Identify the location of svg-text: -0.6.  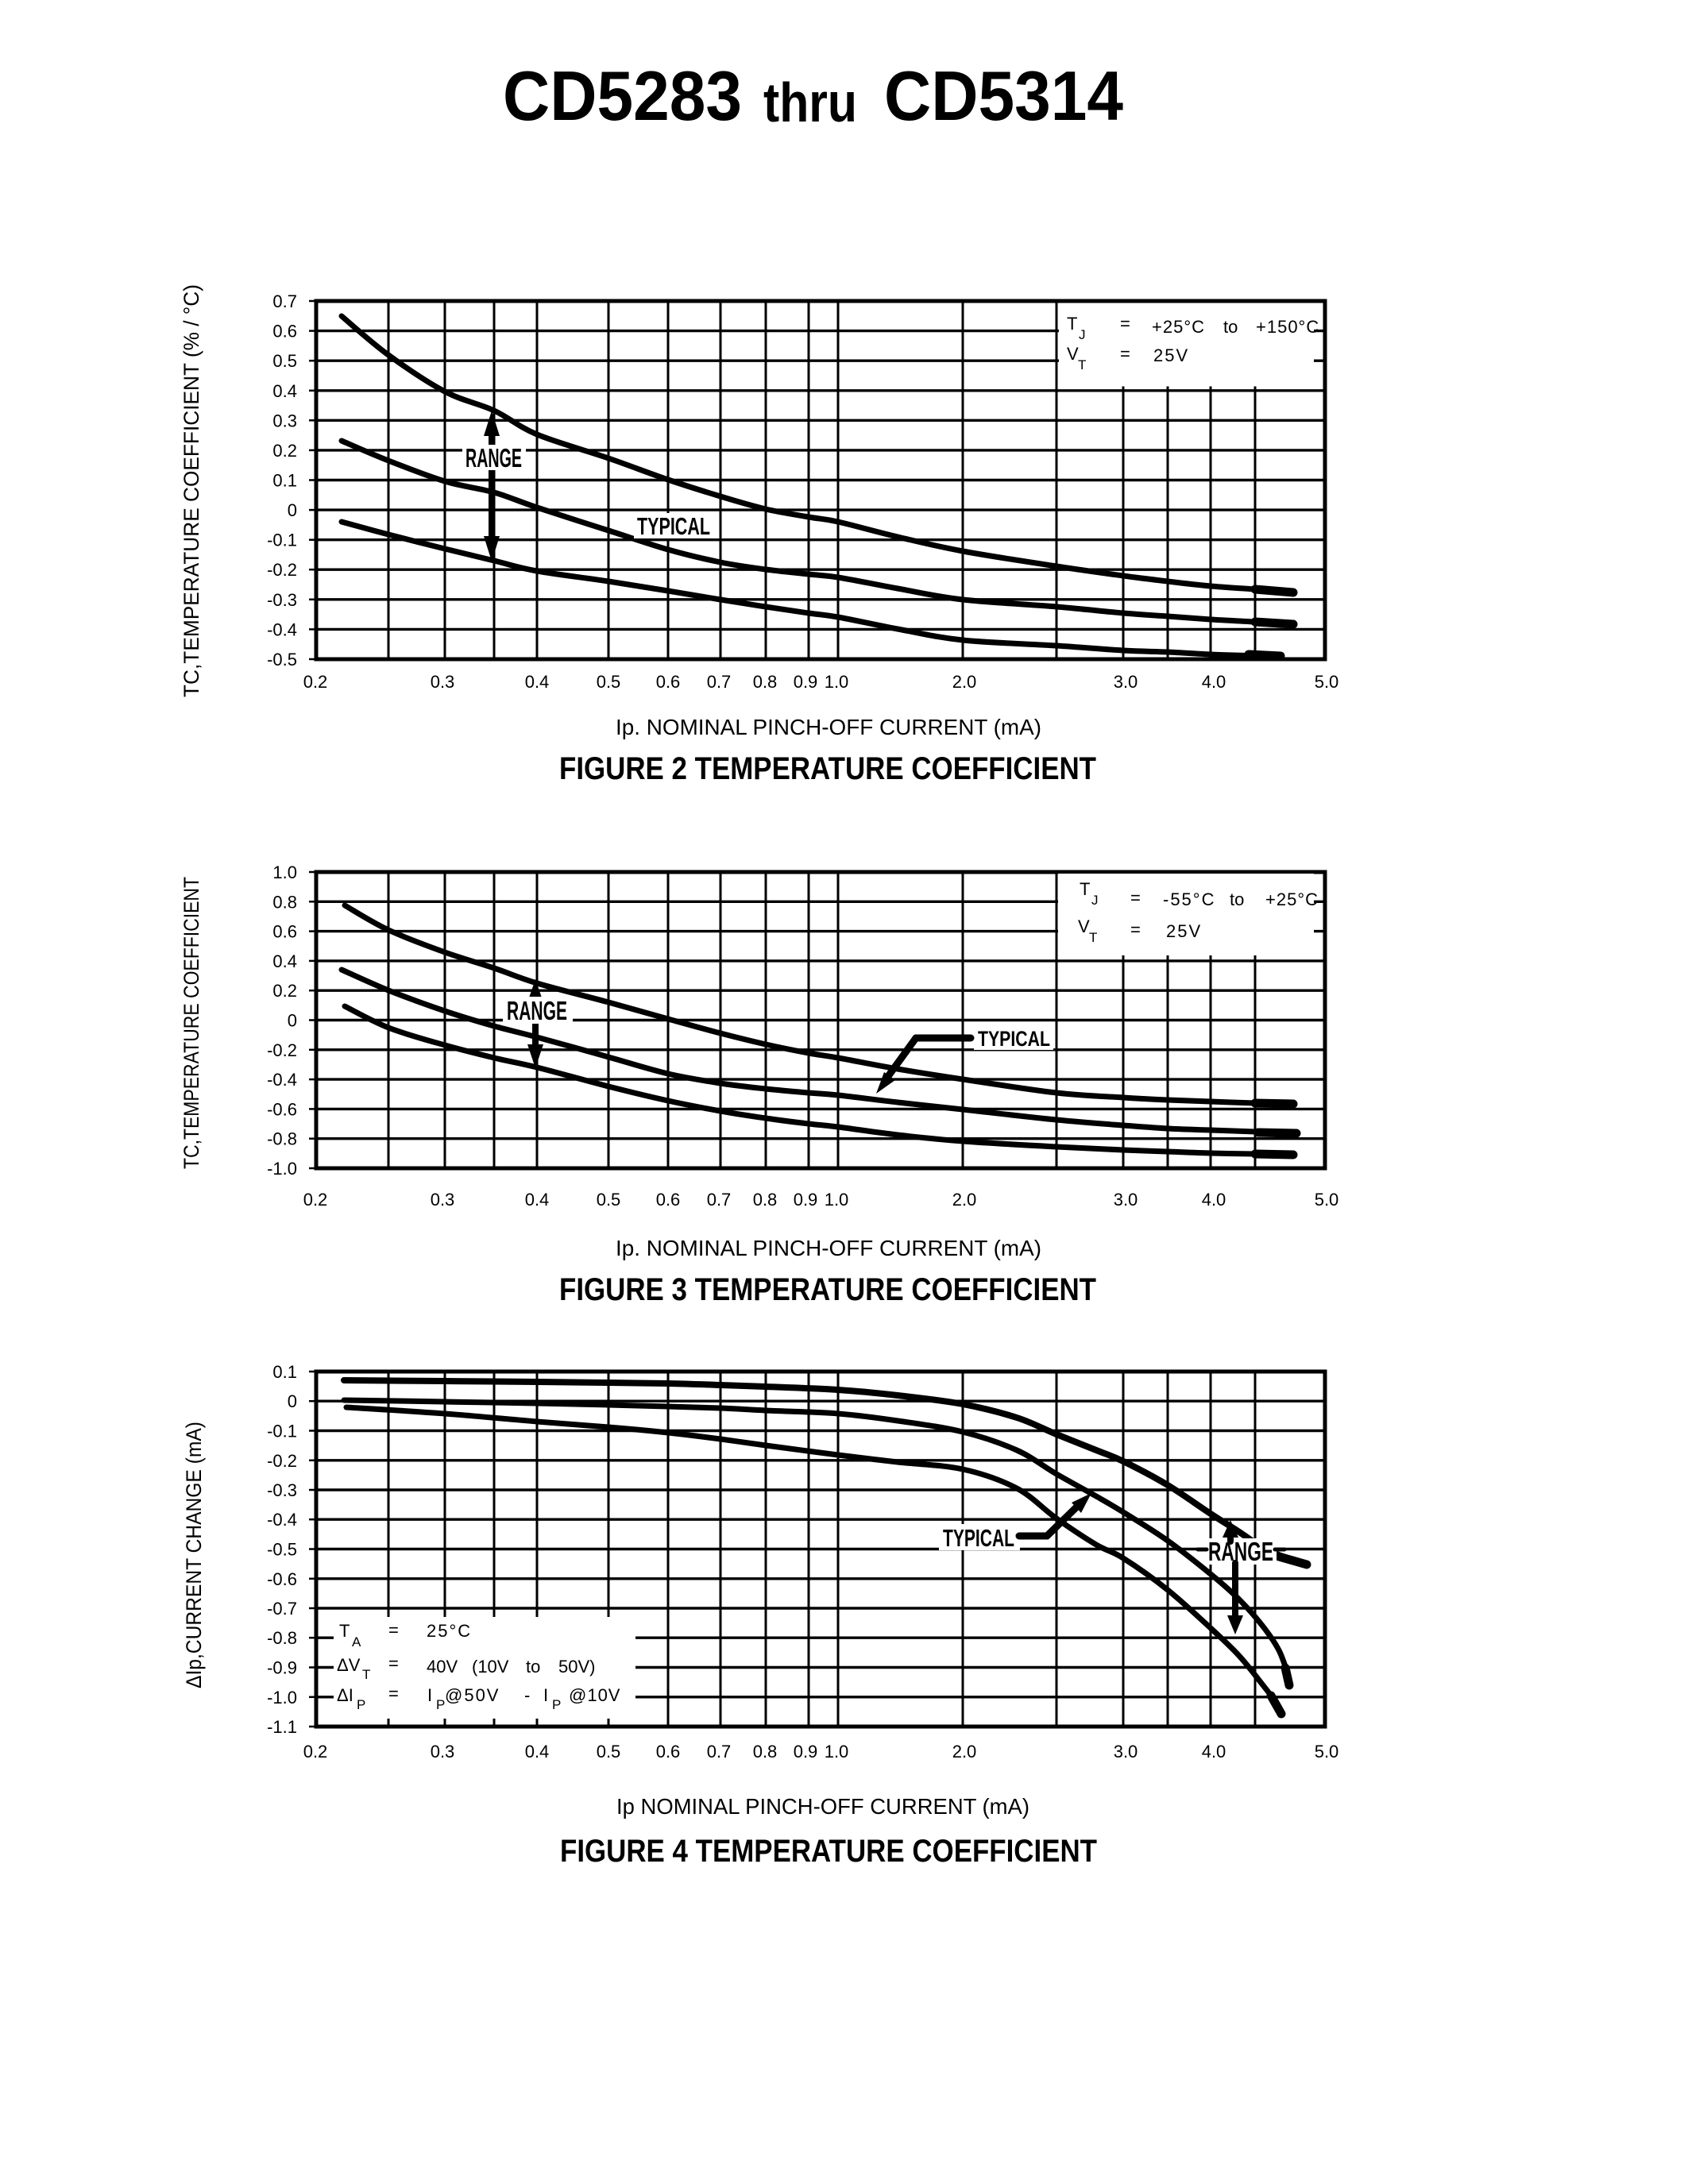
(282, 1109).